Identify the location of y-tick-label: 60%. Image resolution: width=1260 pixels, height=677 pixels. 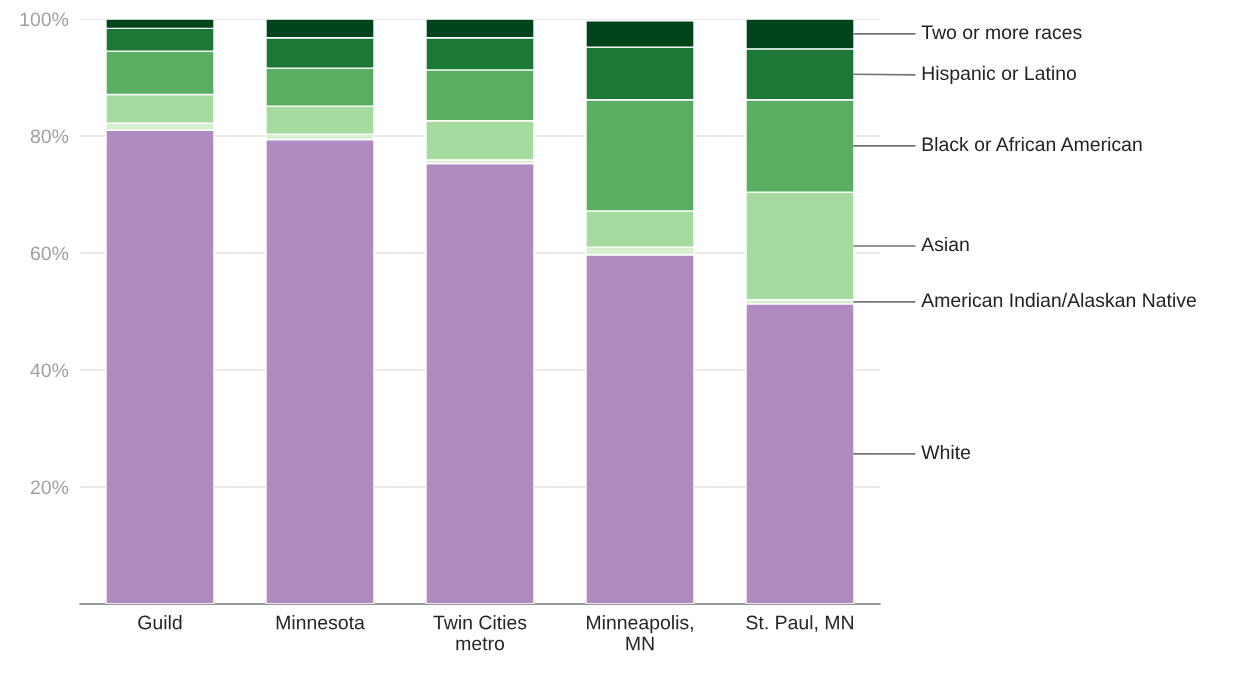
(49, 253).